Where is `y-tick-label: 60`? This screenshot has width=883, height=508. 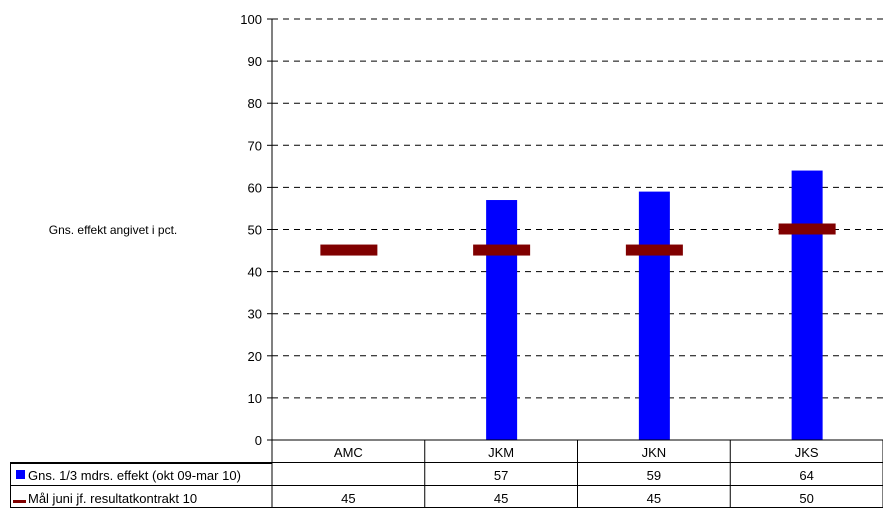 y-tick-label: 60 is located at coordinates (255, 187).